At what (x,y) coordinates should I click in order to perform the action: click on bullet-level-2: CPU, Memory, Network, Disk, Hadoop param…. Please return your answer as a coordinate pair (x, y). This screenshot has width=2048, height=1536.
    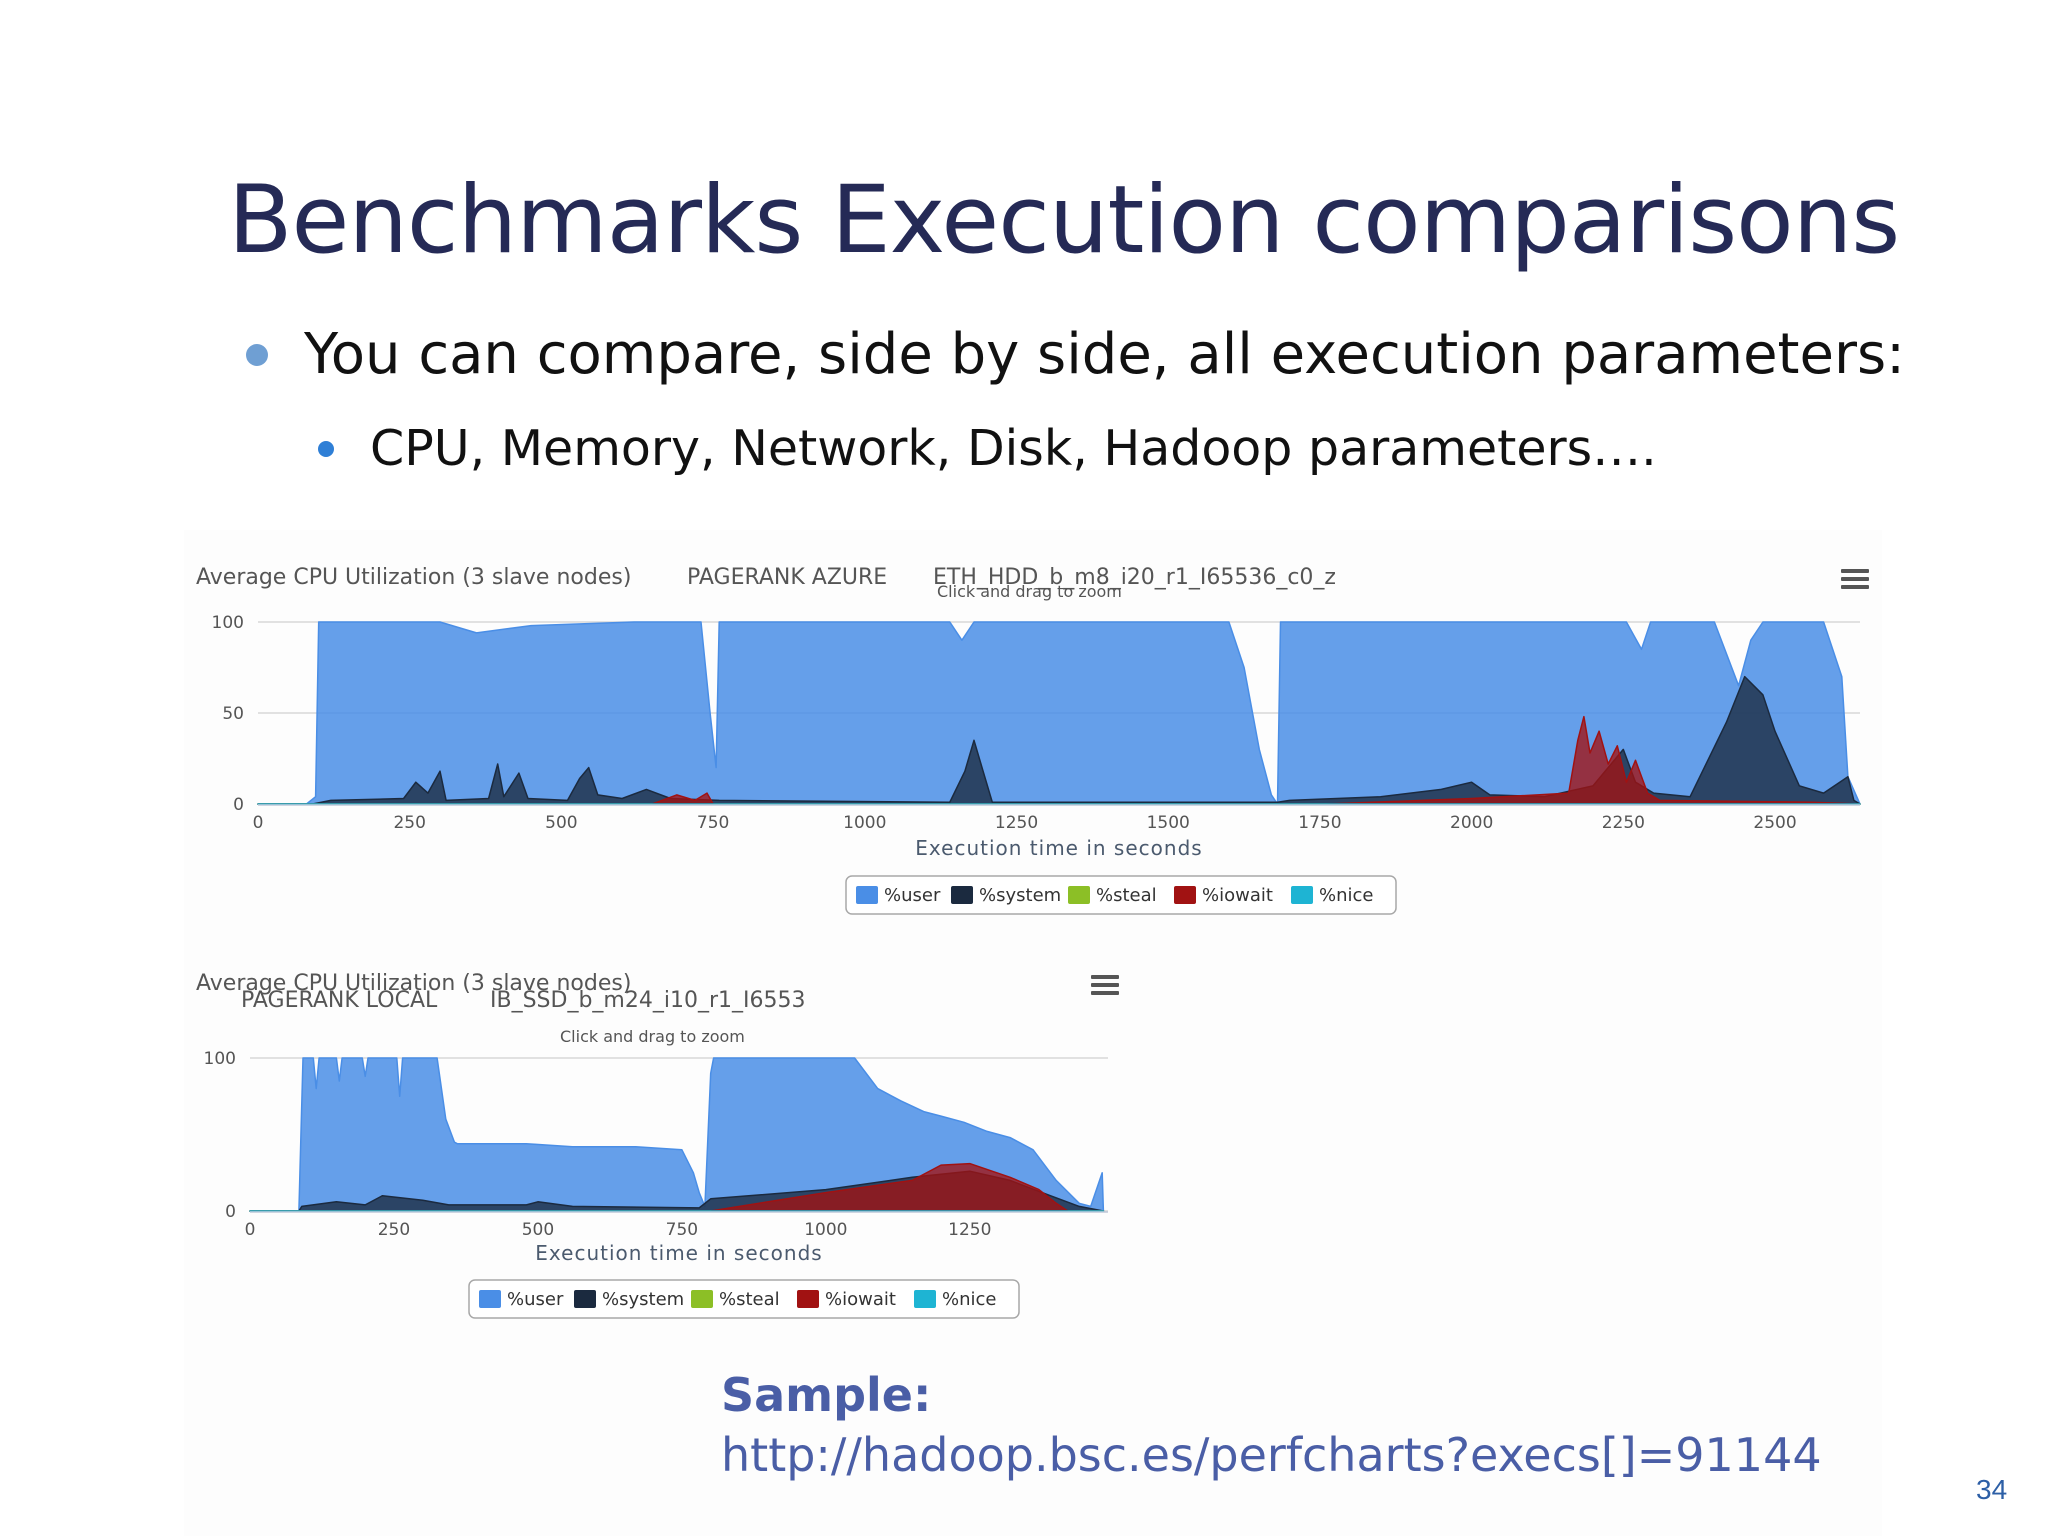
    Looking at the image, I should click on (987, 448).